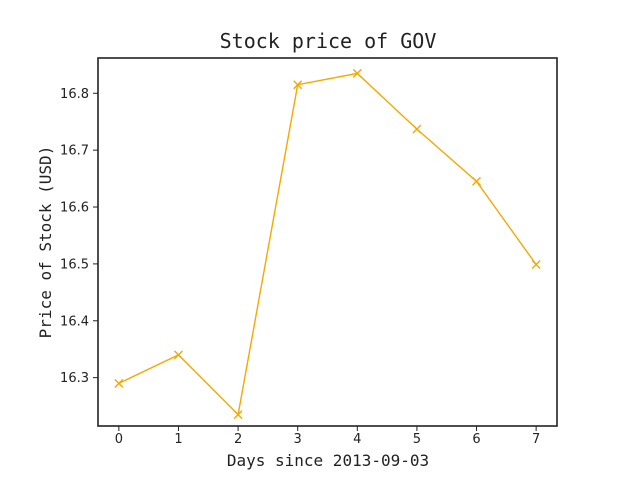  What do you see at coordinates (536, 439) in the screenshot?
I see `x-tick-label: 7` at bounding box center [536, 439].